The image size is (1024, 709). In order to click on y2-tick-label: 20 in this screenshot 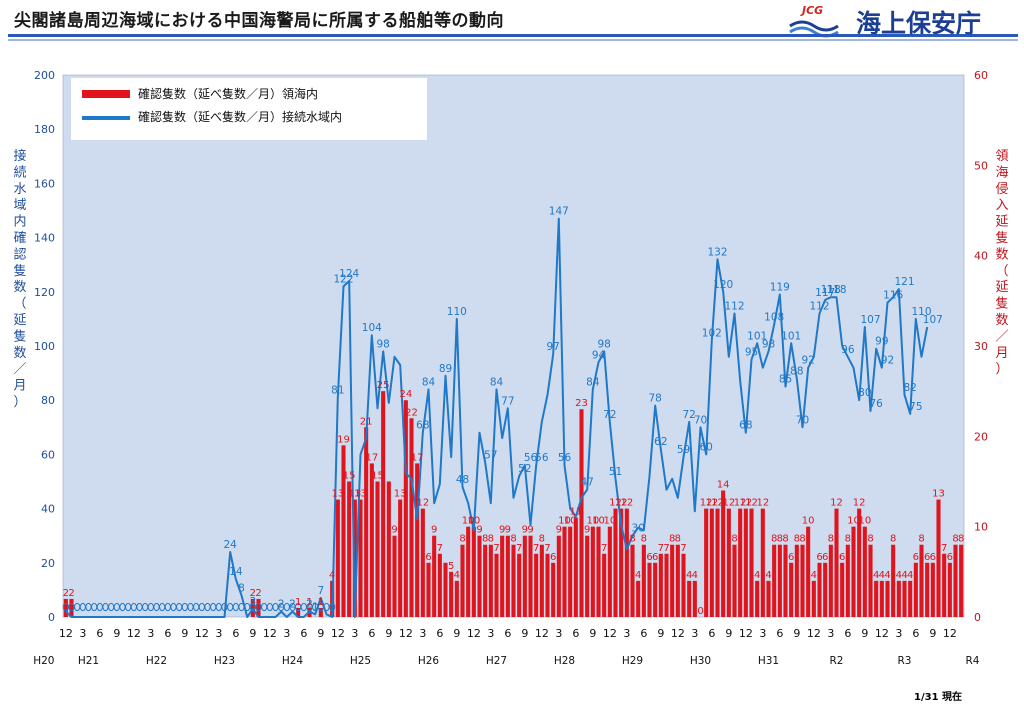, I will do `click(981, 436)`.